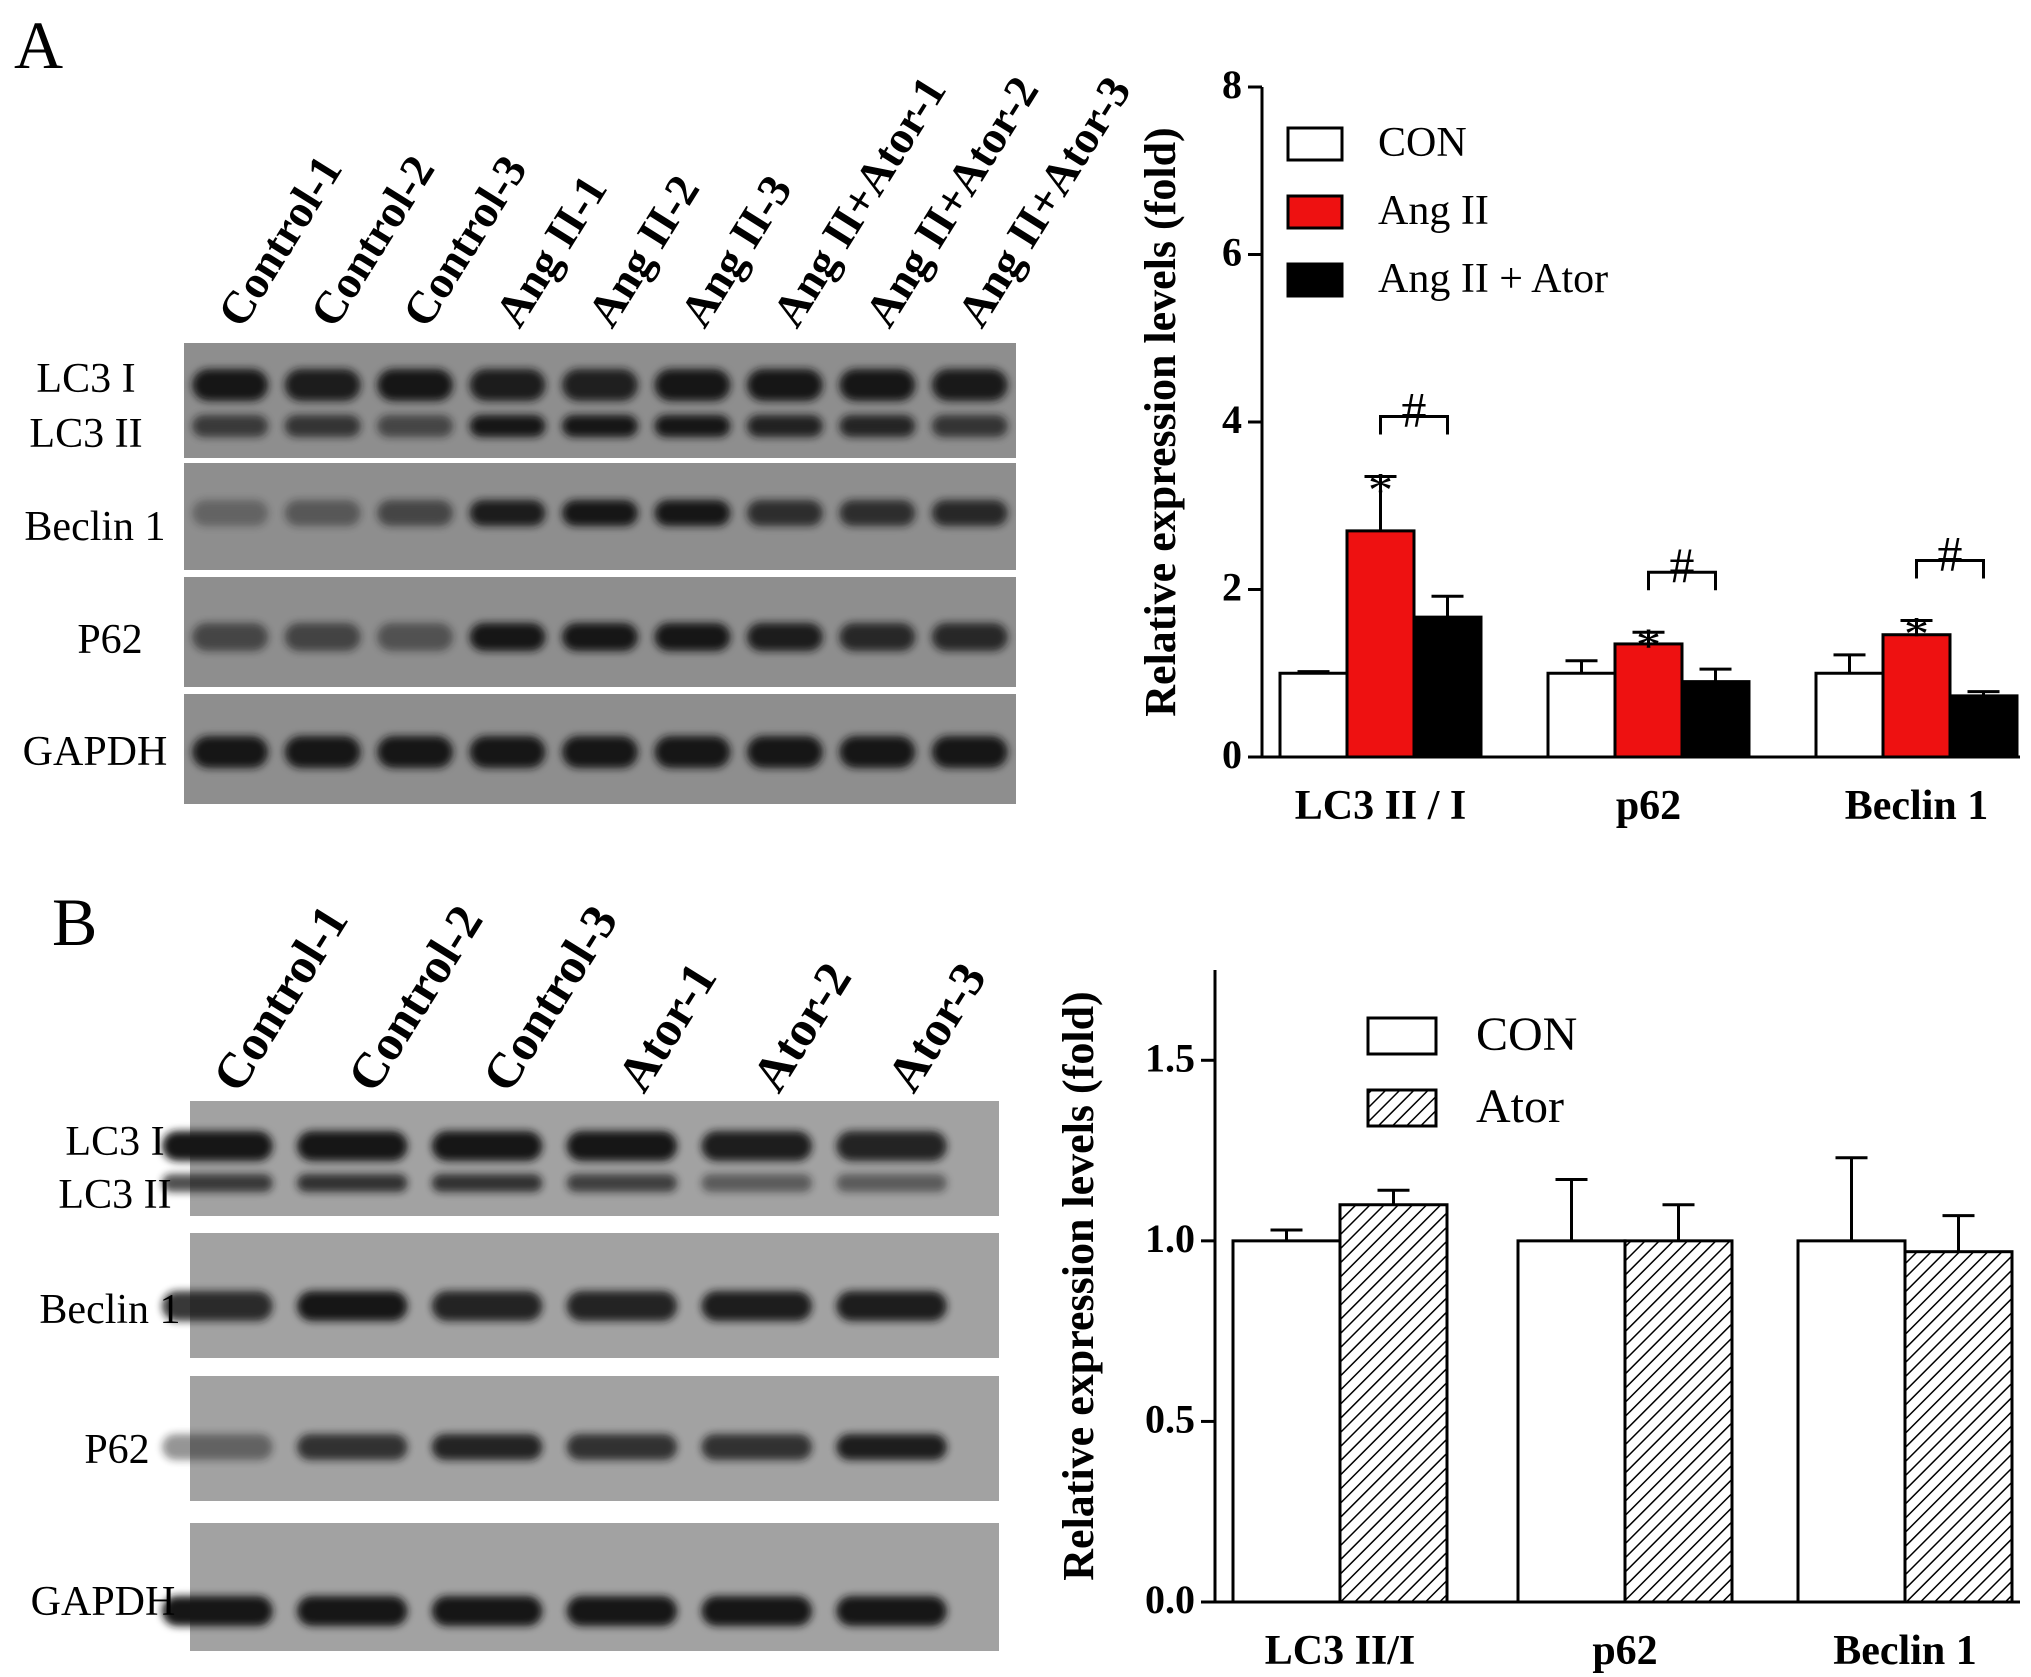 This screenshot has width=2031, height=1677. Describe the element at coordinates (114, 1195) in the screenshot. I see `protein-label: LC3 II` at that location.